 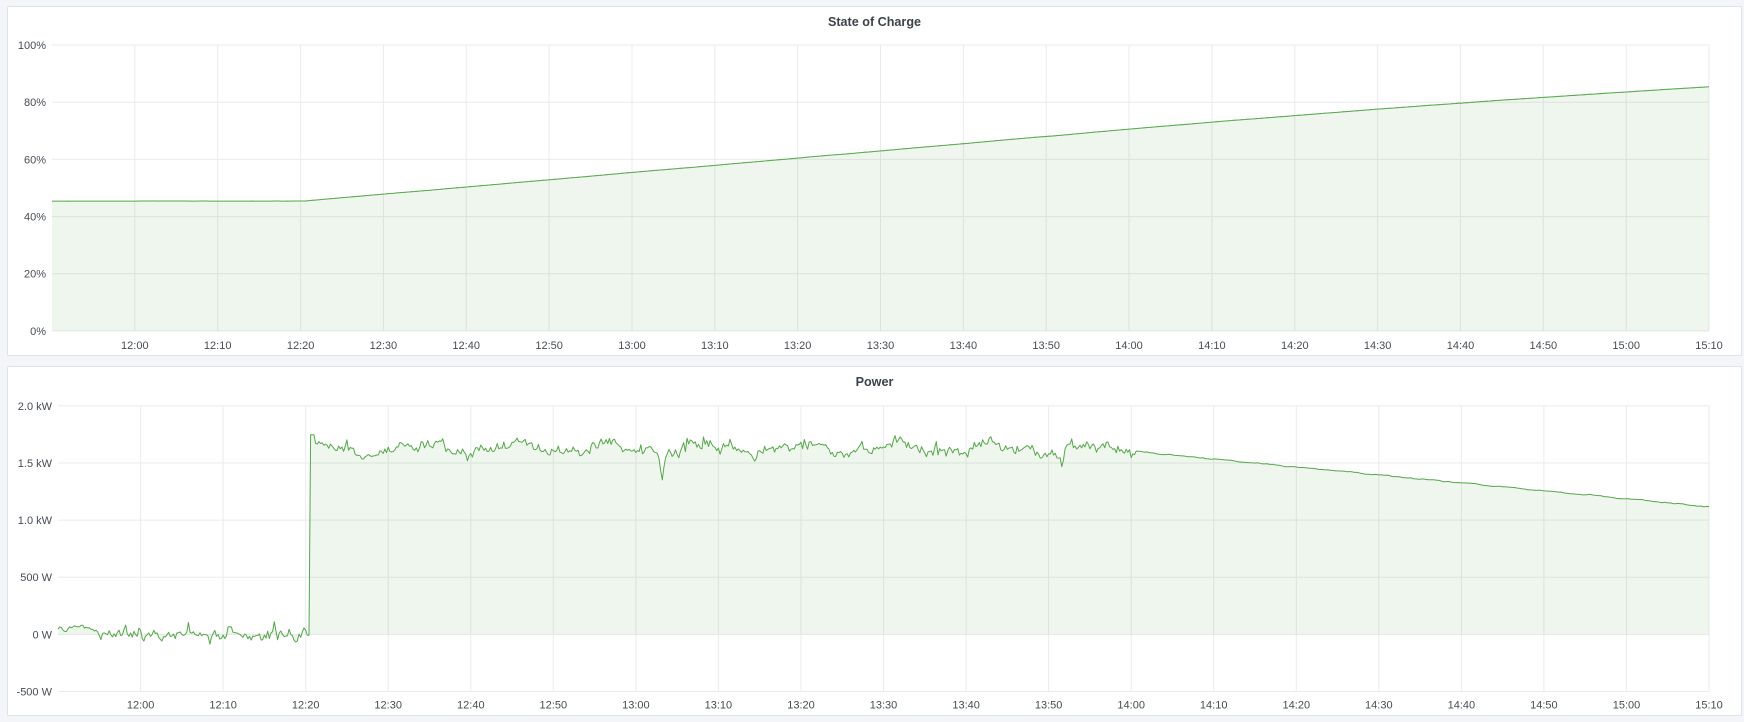 I want to click on svg-text: 0%, so click(x=38, y=332).